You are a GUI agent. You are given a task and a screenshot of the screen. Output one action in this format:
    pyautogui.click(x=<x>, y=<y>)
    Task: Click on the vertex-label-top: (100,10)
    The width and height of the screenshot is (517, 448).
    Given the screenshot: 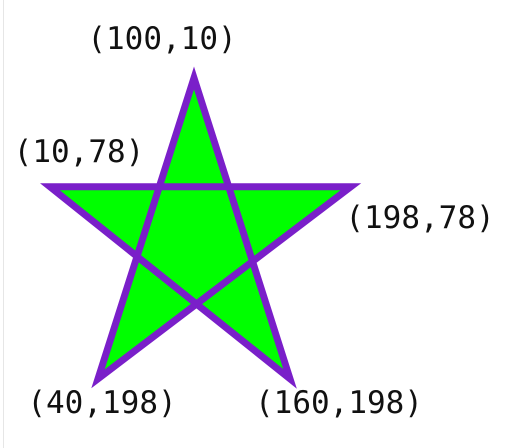 What is the action you would take?
    pyautogui.click(x=161, y=39)
    